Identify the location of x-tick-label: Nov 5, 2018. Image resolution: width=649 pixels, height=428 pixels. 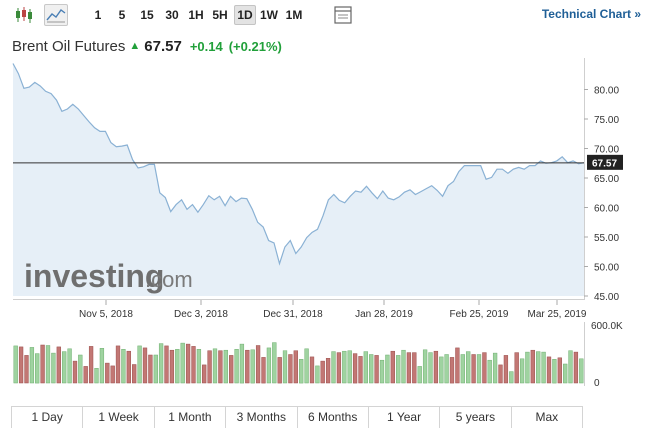
(106, 314).